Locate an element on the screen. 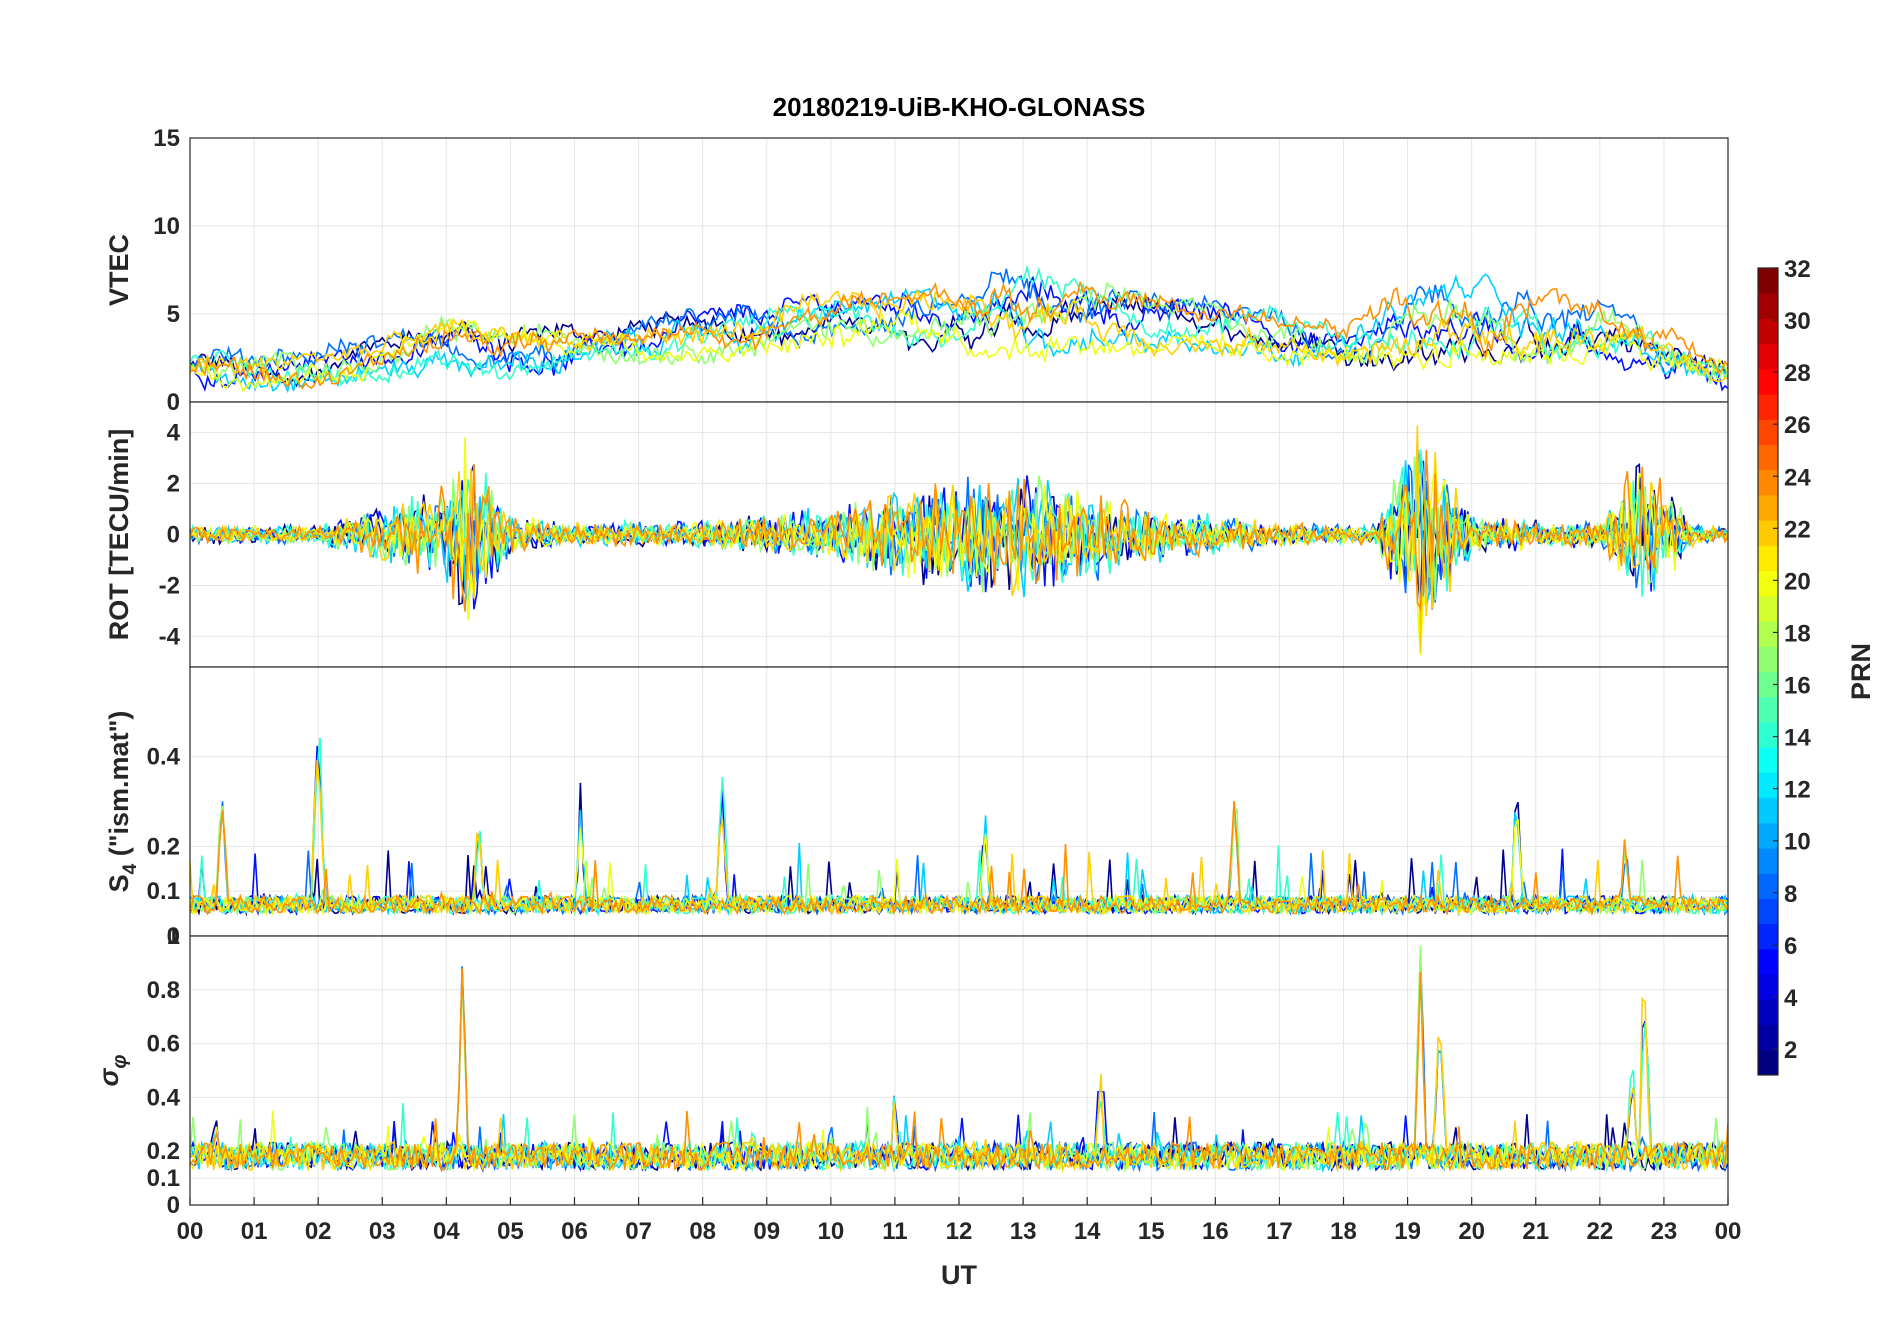  y-tick-label: -4 is located at coordinates (170, 636).